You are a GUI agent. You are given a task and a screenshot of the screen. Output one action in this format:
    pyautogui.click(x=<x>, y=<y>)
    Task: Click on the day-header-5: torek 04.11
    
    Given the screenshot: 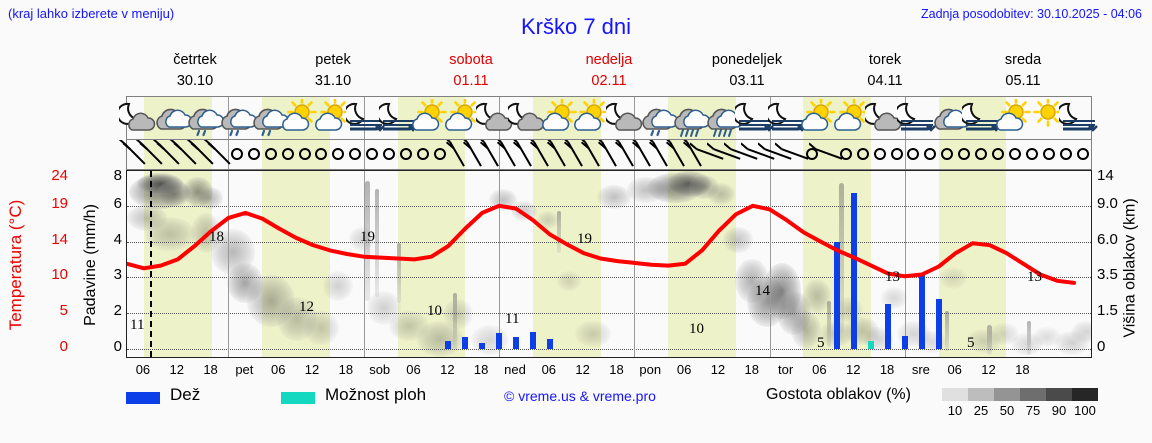 What is the action you would take?
    pyautogui.click(x=885, y=71)
    